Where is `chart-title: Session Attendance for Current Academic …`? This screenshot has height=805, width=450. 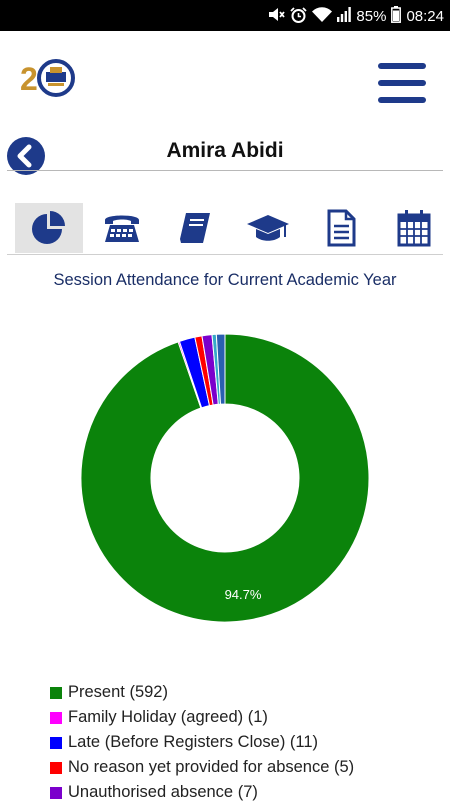
chart-title: Session Attendance for Current Academic … is located at coordinates (225, 280).